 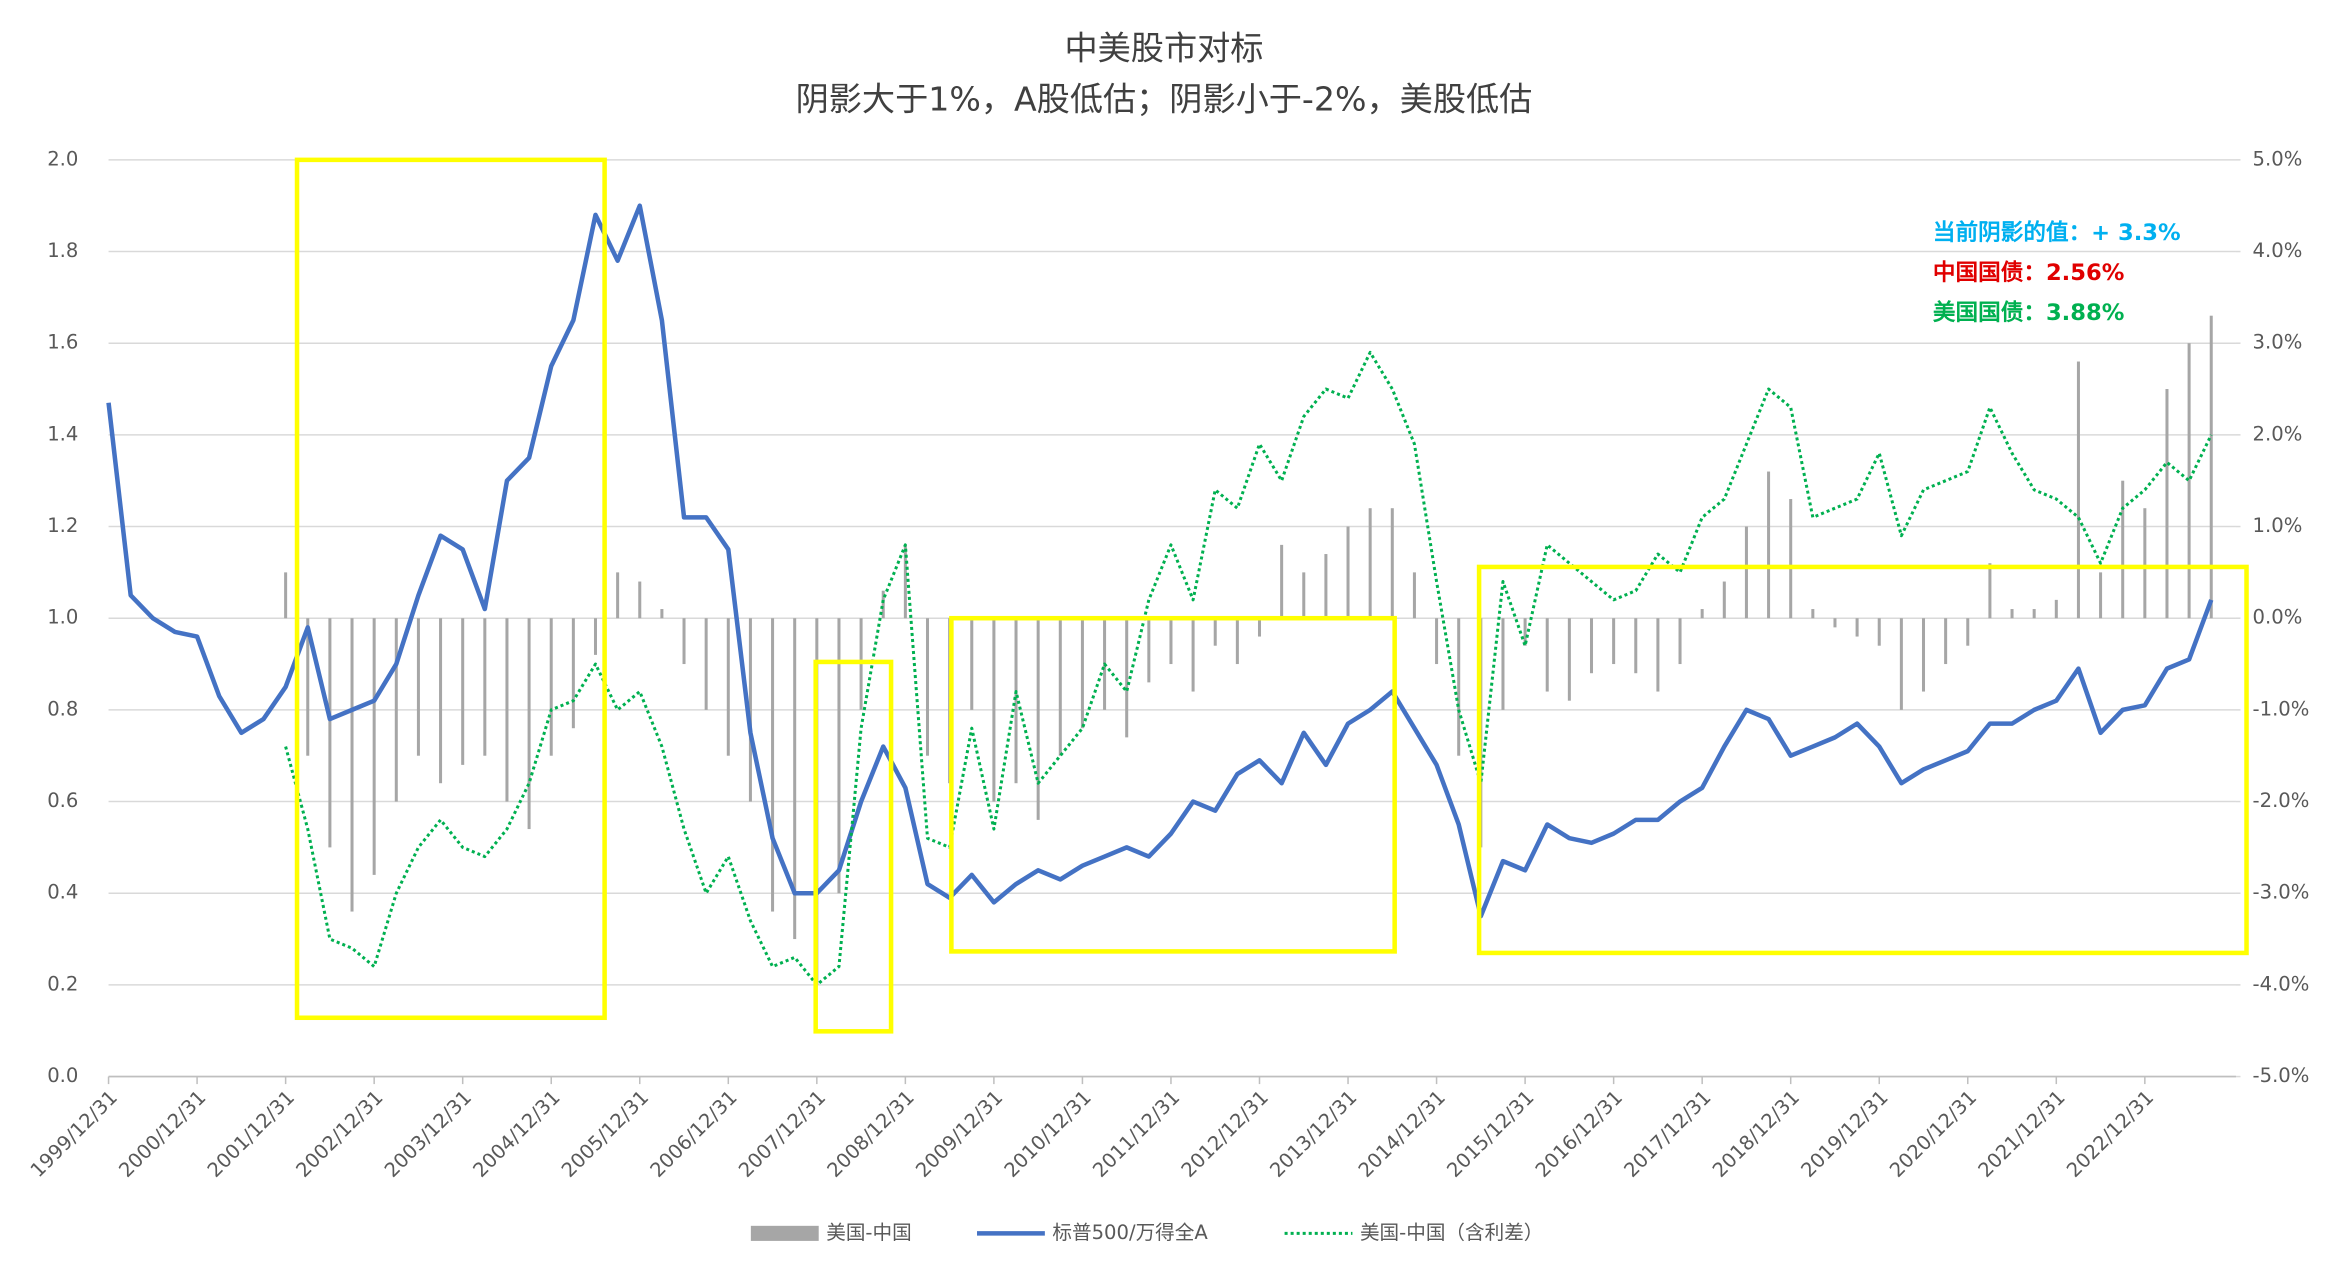 What do you see at coordinates (62, 617) in the screenshot?
I see `y-tick-label: 1.0` at bounding box center [62, 617].